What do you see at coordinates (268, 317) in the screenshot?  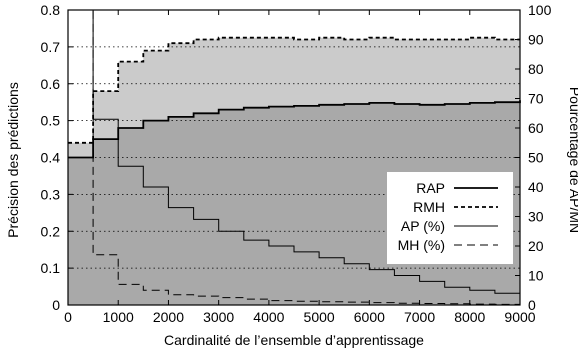 I see `x-tick-label: 4000` at bounding box center [268, 317].